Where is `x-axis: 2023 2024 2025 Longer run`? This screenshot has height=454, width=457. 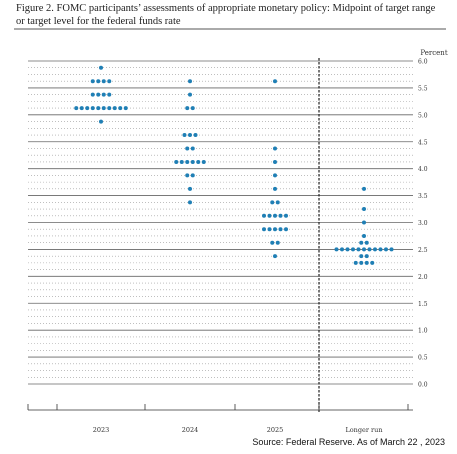
x-axis: 2023 2024 2025 Longer run is located at coordinates (220, 419).